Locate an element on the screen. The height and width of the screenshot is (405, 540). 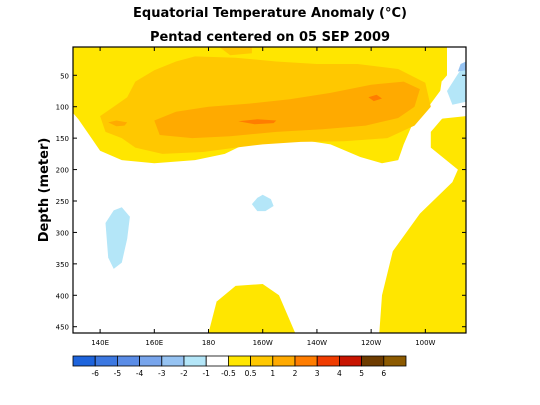
y-tick-label: 150 is located at coordinates (62, 139).